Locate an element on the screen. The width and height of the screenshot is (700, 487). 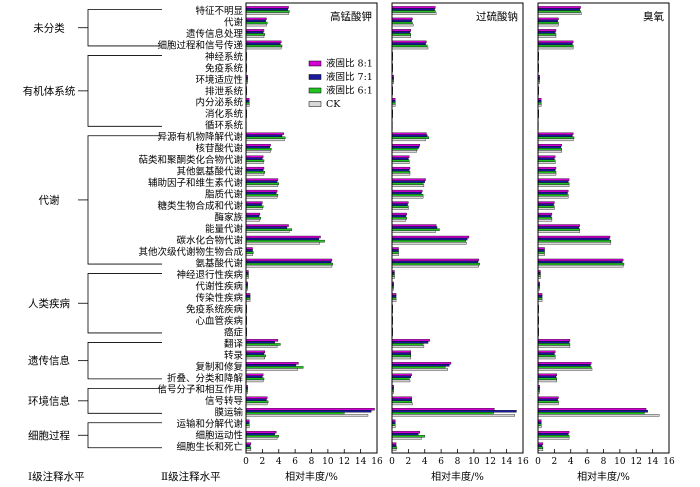
category-label: 运输和分解代谢 is located at coordinates (209, 424).